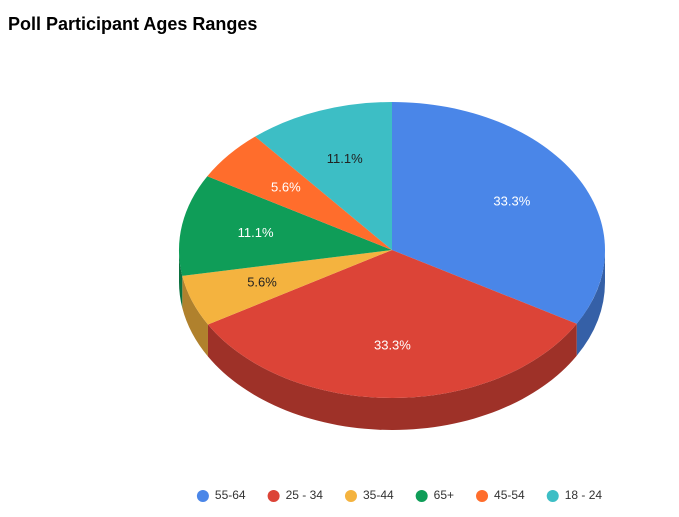 This screenshot has height=517, width=679. Describe the element at coordinates (305, 495) in the screenshot. I see `legend-label: 25 - 34` at that location.